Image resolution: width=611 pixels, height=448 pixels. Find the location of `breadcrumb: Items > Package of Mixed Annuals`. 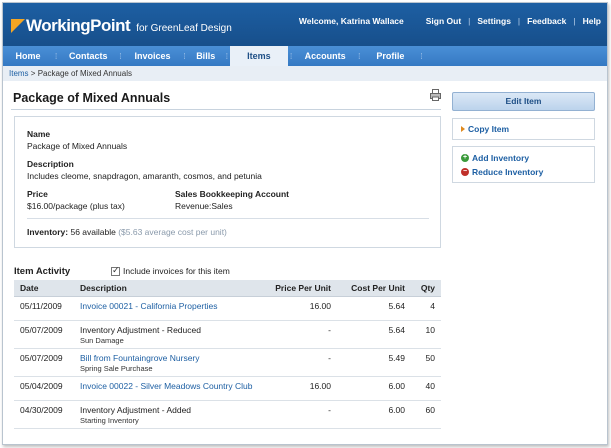

breadcrumb: Items > Package of Mixed Annuals is located at coordinates (305, 73).